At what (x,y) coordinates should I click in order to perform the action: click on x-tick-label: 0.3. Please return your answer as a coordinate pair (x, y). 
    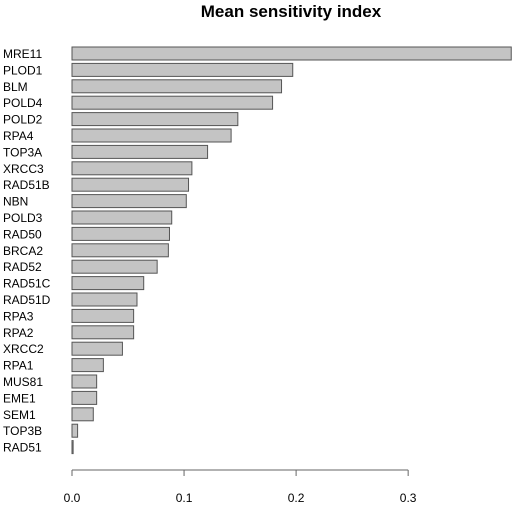
    Looking at the image, I should click on (408, 498).